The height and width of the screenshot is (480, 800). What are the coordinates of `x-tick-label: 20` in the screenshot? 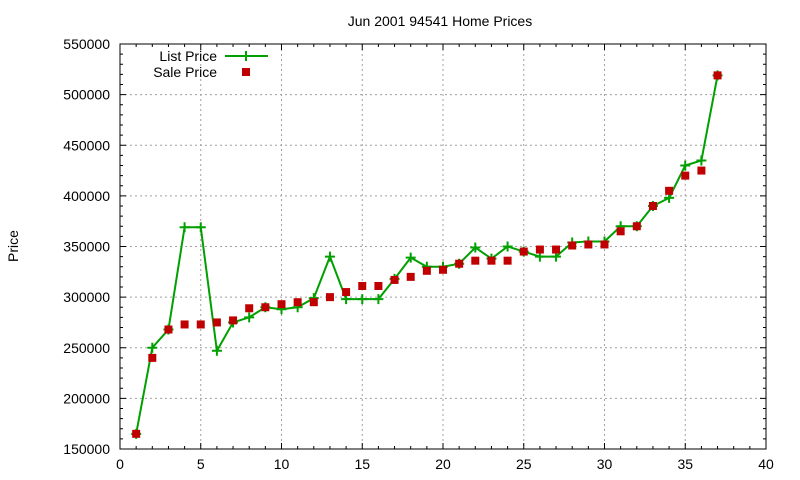 It's located at (443, 464).